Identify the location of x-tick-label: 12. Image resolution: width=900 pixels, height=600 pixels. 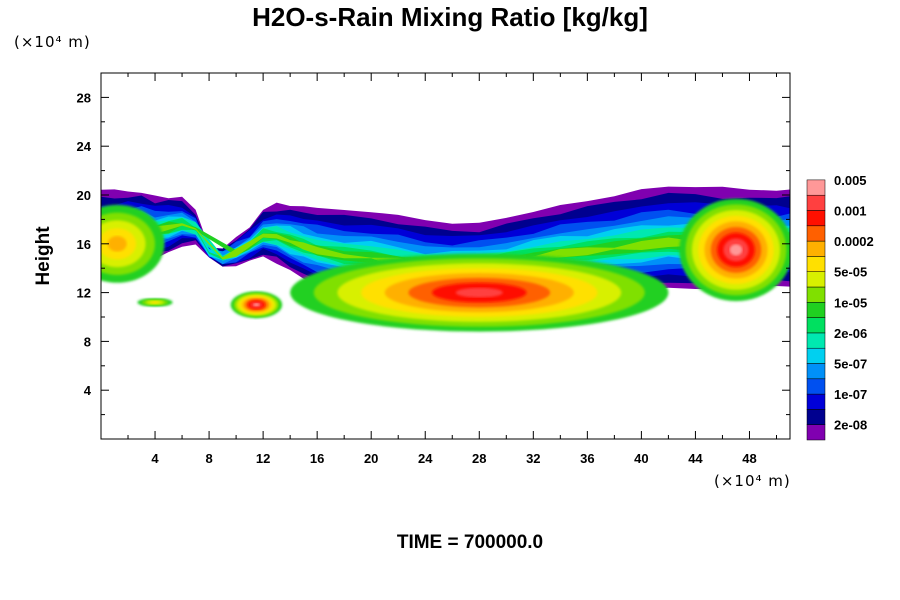
(263, 458).